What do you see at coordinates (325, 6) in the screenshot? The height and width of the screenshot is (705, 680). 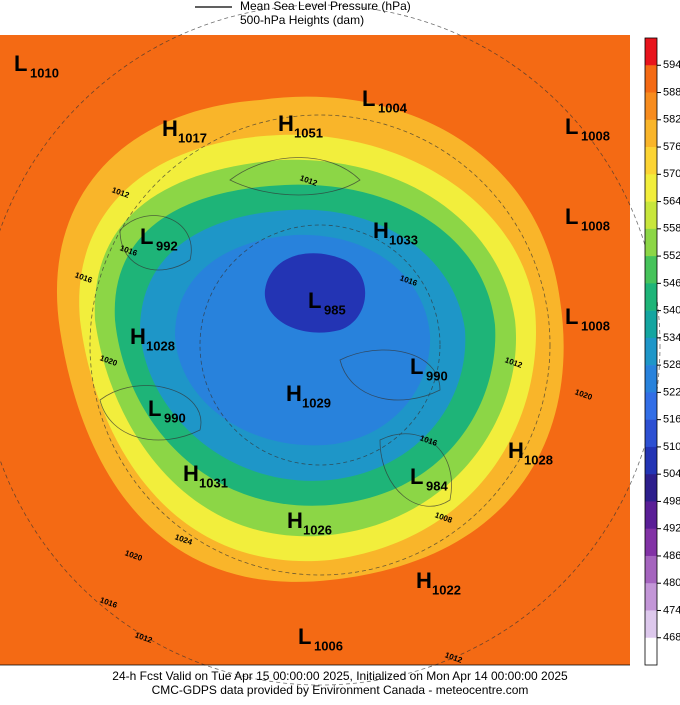 I see `legend-item: Mean Sea Level Pressure (hPa)` at bounding box center [325, 6].